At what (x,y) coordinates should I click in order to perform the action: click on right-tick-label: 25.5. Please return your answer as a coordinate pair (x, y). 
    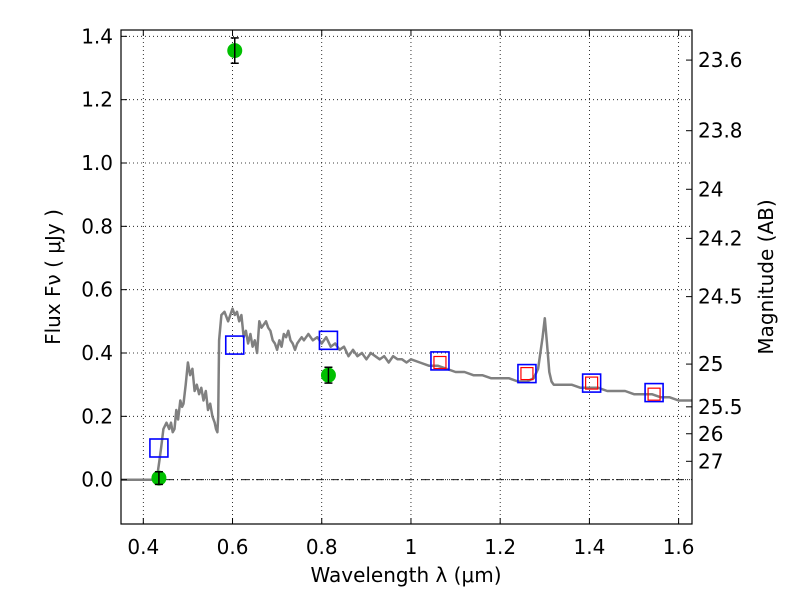
    Looking at the image, I should click on (720, 407).